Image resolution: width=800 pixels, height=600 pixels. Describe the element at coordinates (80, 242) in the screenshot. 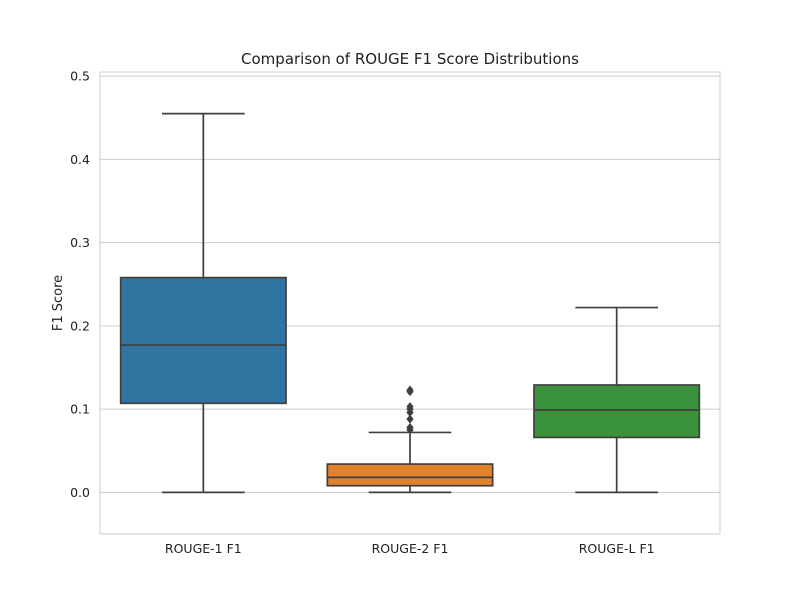

I see `y-tick-label: 0.3` at that location.